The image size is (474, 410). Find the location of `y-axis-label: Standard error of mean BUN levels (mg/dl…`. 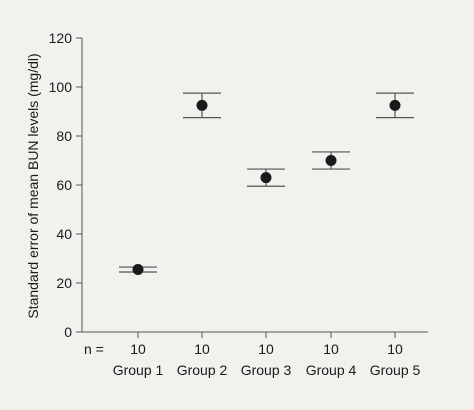

y-axis-label: Standard error of mean BUN levels (mg/dl… is located at coordinates (33, 185).